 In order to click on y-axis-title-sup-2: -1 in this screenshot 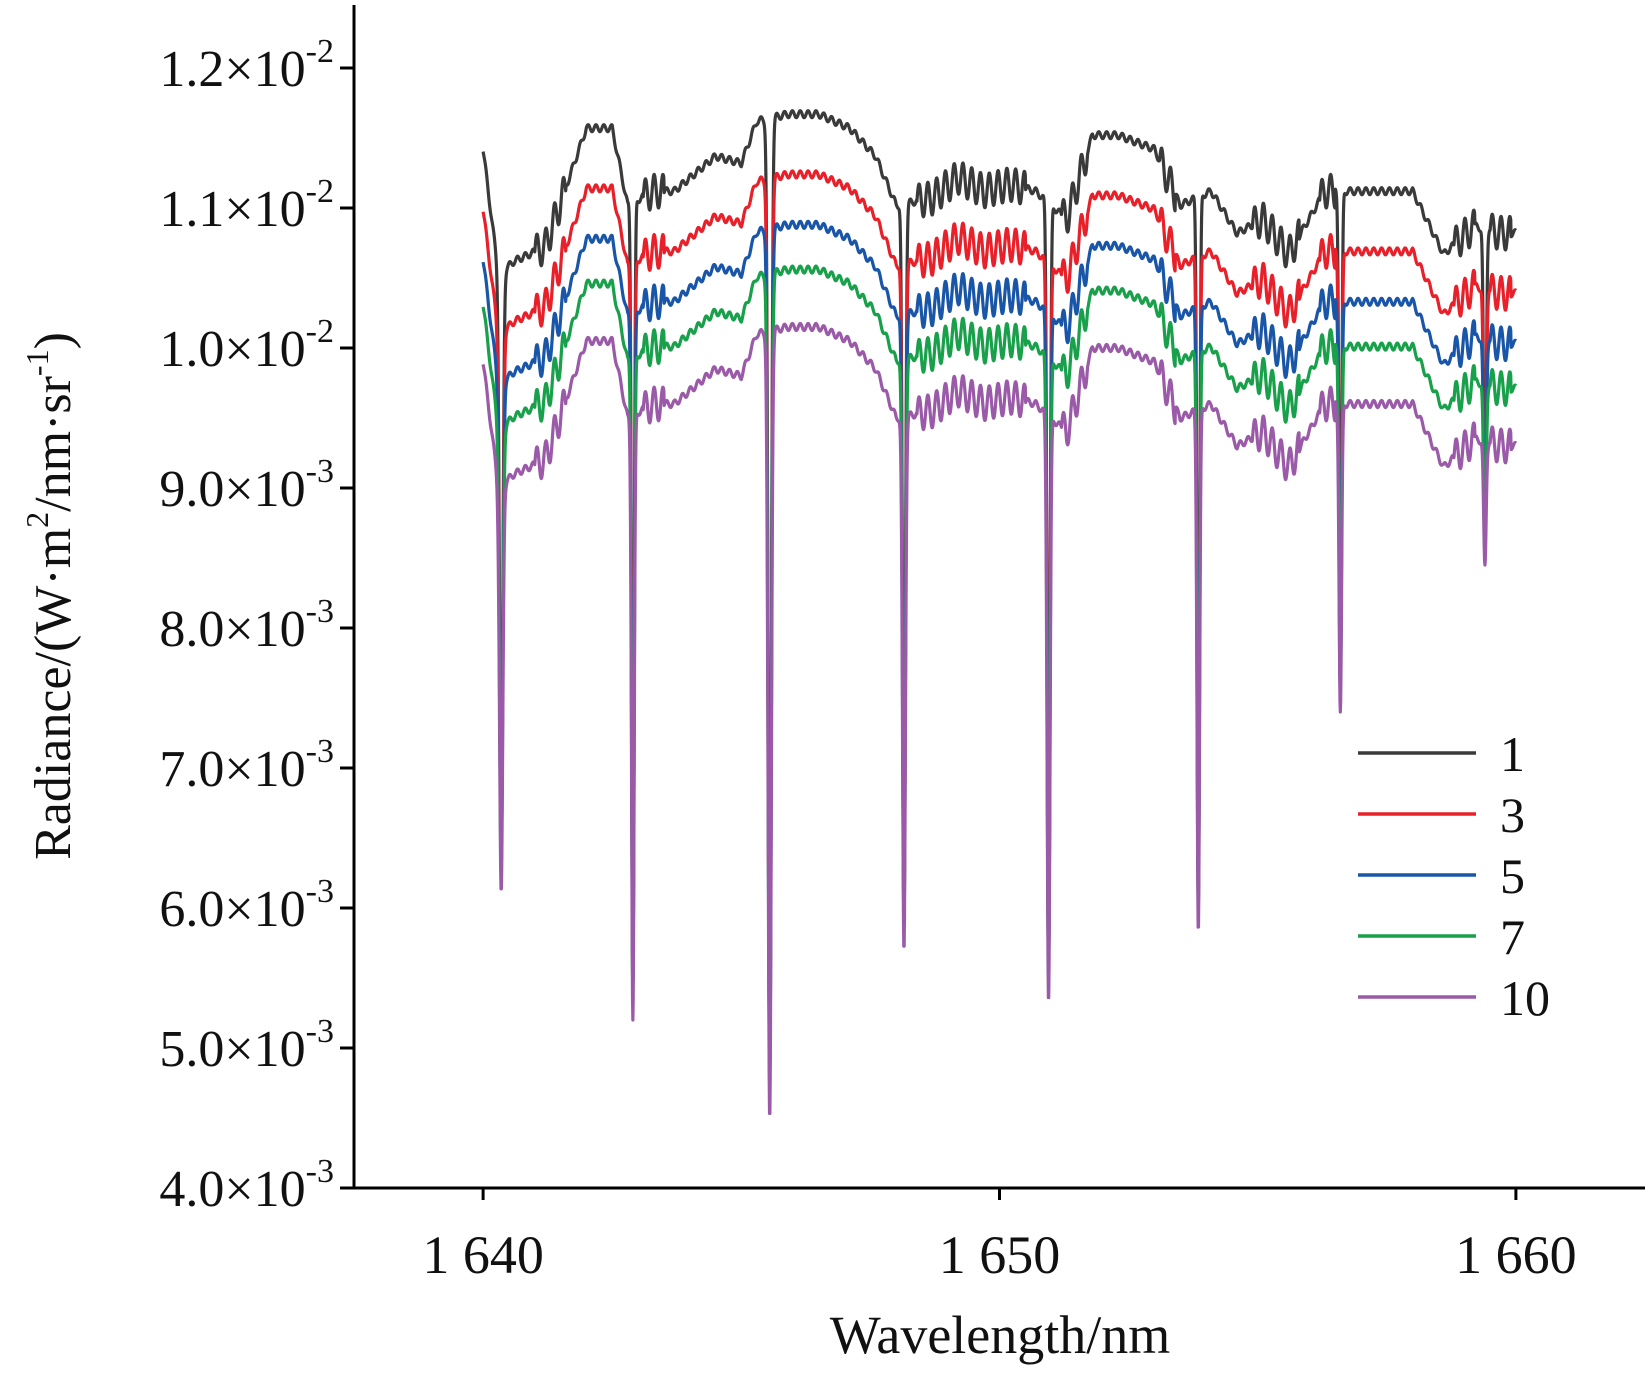, I will do `click(37, 362)`.